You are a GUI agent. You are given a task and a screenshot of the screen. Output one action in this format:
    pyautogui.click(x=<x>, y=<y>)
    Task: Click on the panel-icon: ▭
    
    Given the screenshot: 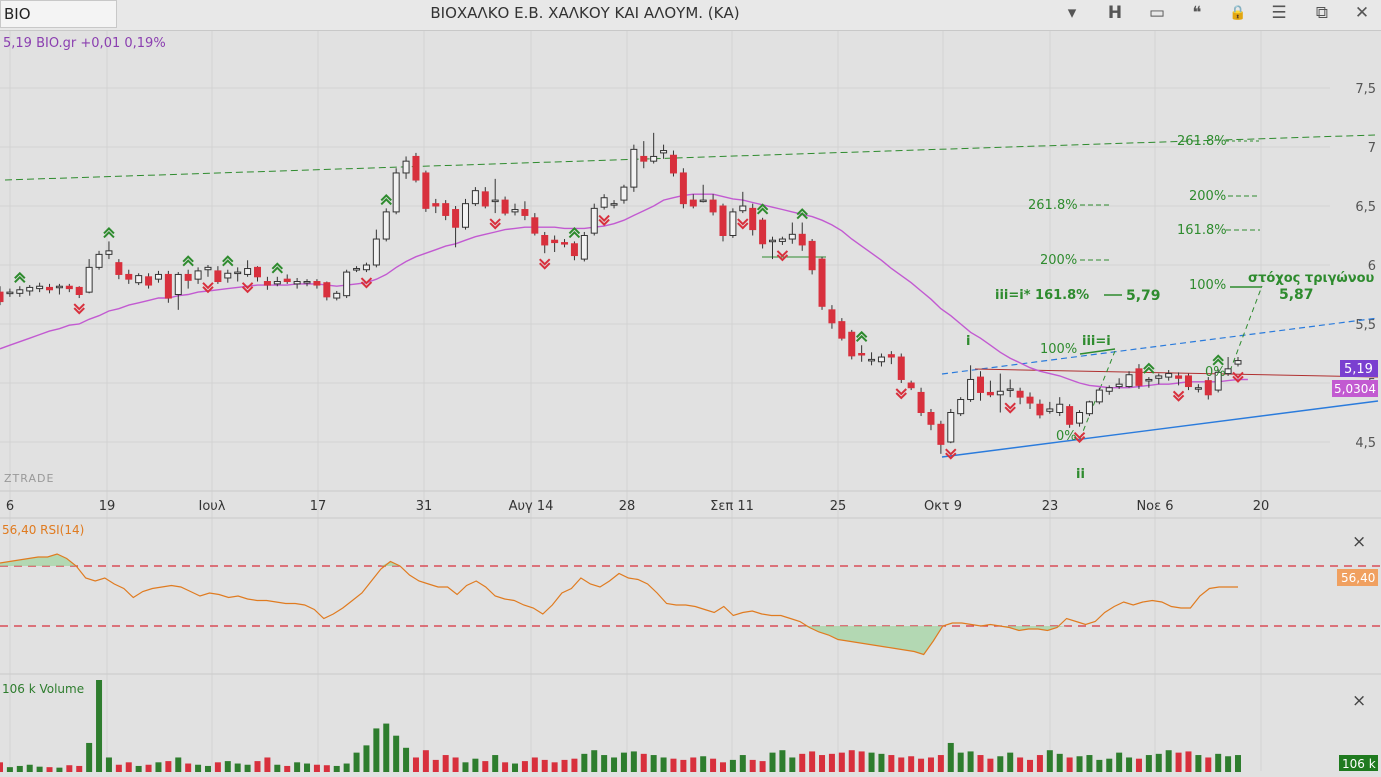 What is the action you would take?
    pyautogui.click(x=1157, y=13)
    